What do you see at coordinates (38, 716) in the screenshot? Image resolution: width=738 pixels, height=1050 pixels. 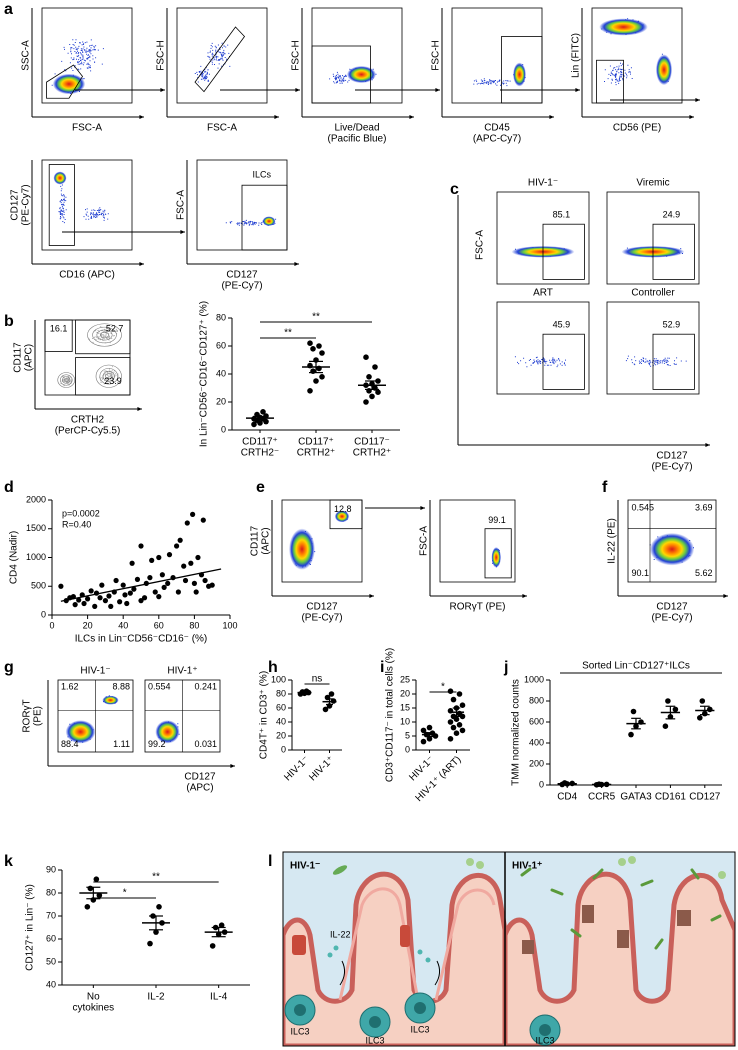 I see `y-axis-label: (PE)` at bounding box center [38, 716].